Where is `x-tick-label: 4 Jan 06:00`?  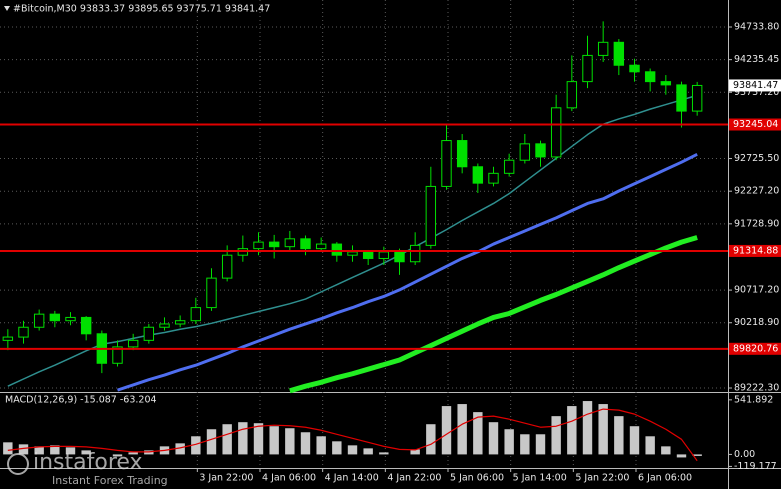
x-tick-label: 4 Jan 06:00 is located at coordinates (289, 478).